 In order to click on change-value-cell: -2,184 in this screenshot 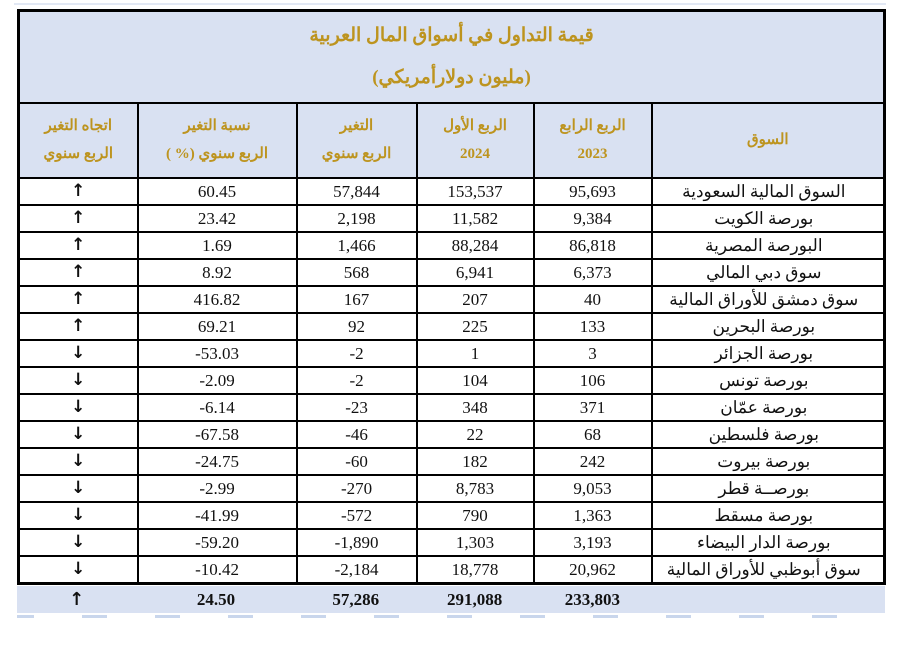, I will do `click(356, 570)`.